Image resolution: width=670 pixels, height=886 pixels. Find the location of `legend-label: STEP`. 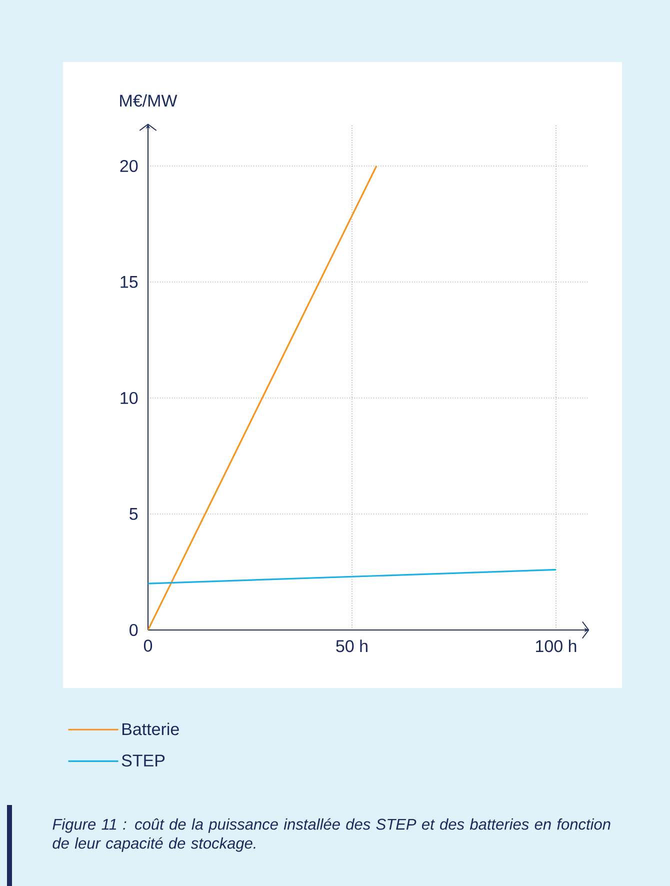

legend-label: STEP is located at coordinates (143, 760).